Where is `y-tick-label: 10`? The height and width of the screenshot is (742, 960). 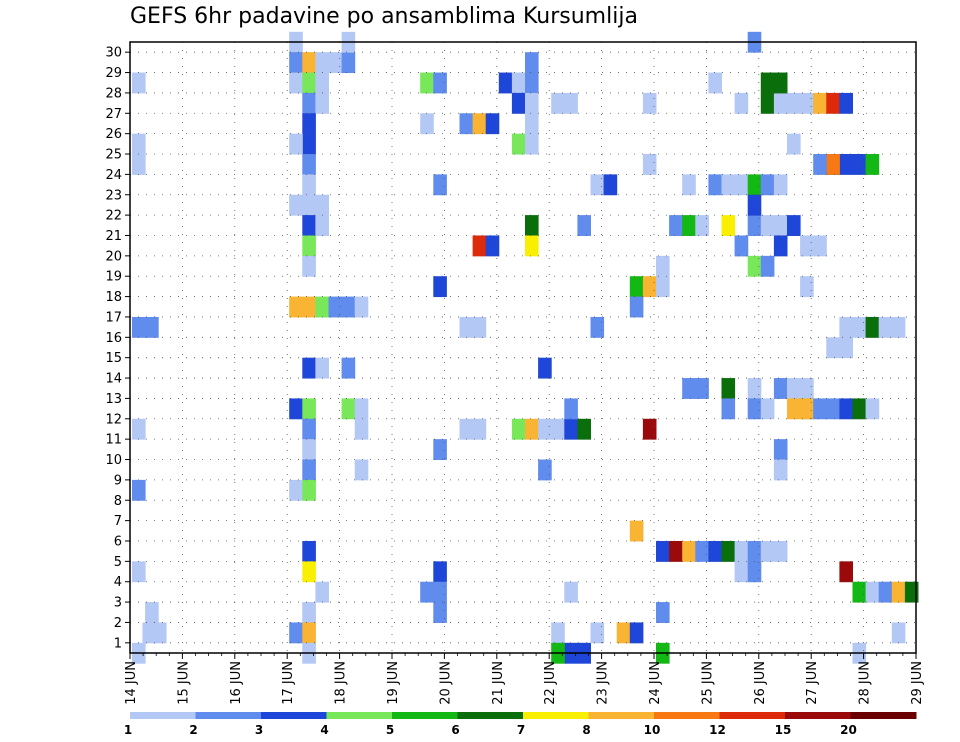 y-tick-label: 10 is located at coordinates (113, 460).